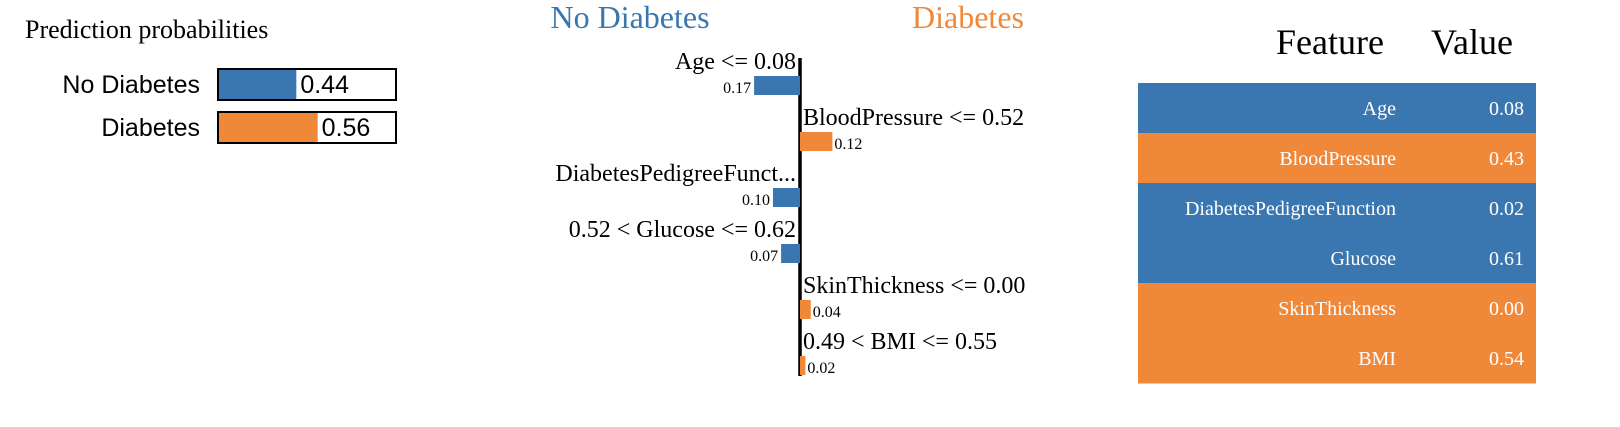 The width and height of the screenshot is (1620, 427). What do you see at coordinates (1506, 309) in the screenshot?
I see `table-cell-value: 0.00` at bounding box center [1506, 309].